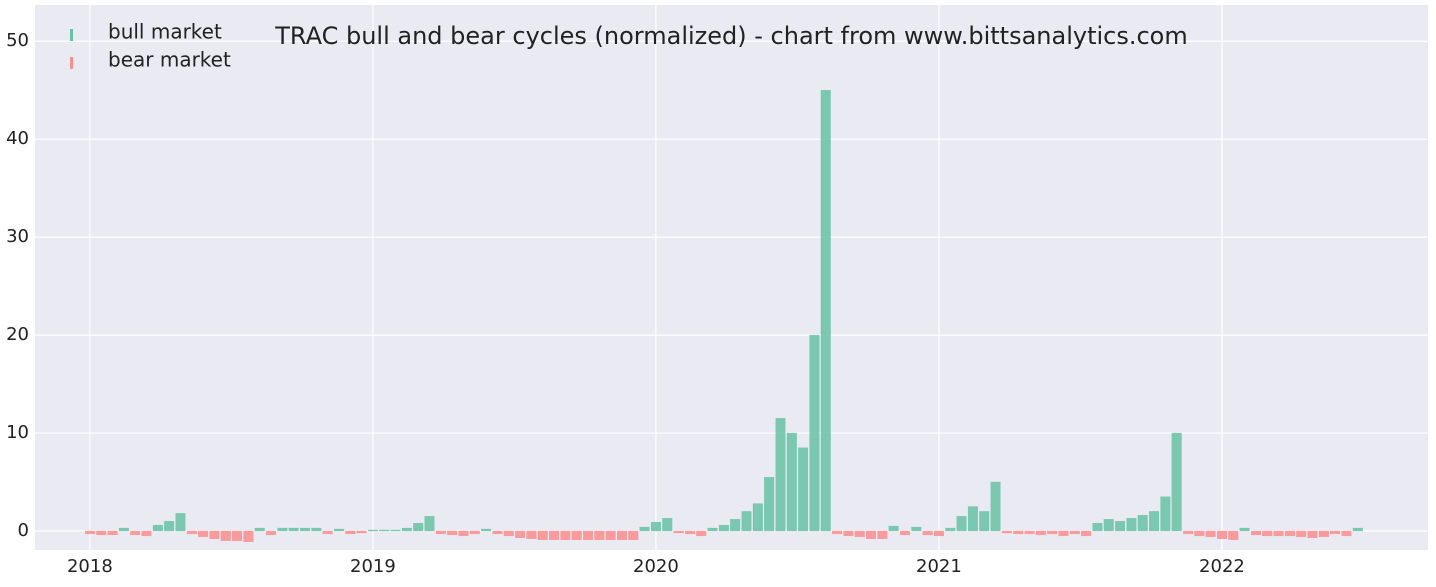 Image resolution: width=1436 pixels, height=587 pixels. I want to click on y-tick-label: 20, so click(17, 334).